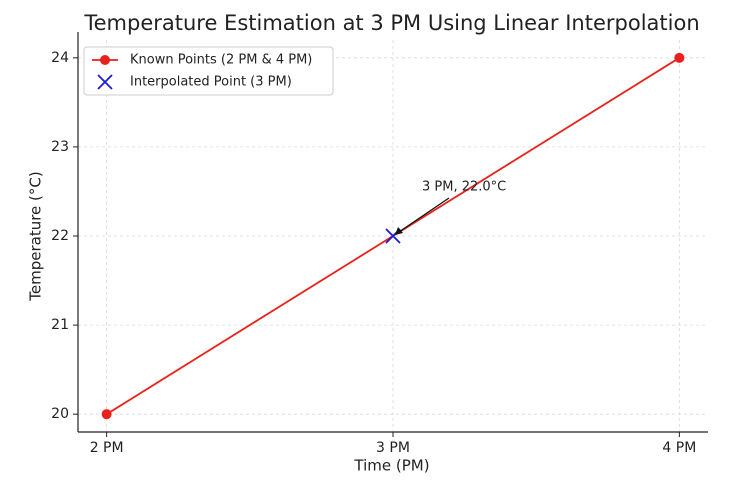  What do you see at coordinates (107, 448) in the screenshot?
I see `x-tick-label: 2 PM` at bounding box center [107, 448].